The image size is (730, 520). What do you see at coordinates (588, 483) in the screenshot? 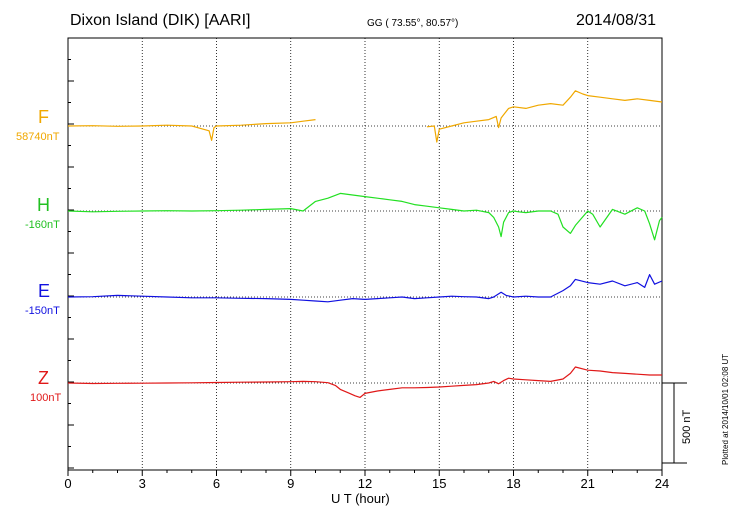
I see `x-tick-label: 21` at bounding box center [588, 483].